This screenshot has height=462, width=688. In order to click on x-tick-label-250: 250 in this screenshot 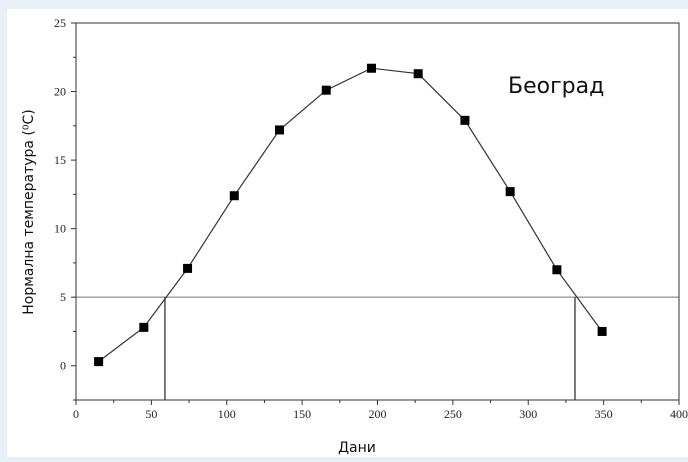, I will do `click(453, 414)`.